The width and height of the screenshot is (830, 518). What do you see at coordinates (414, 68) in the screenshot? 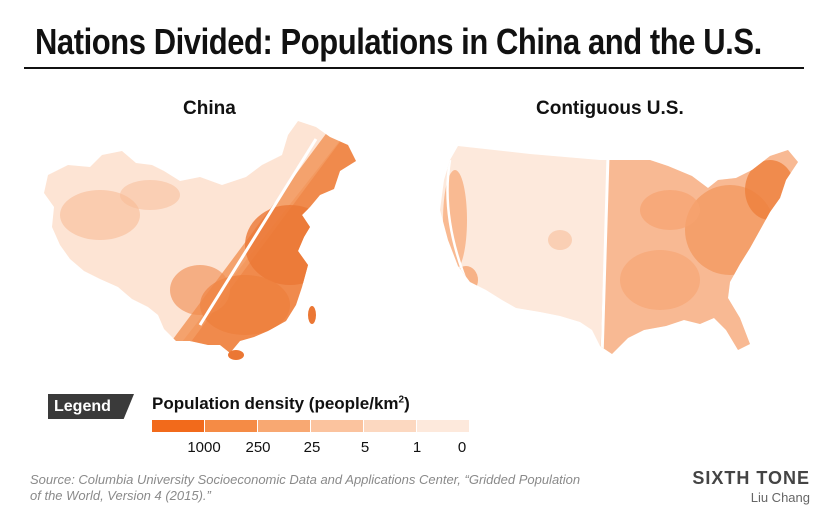
I see `title-underline` at bounding box center [414, 68].